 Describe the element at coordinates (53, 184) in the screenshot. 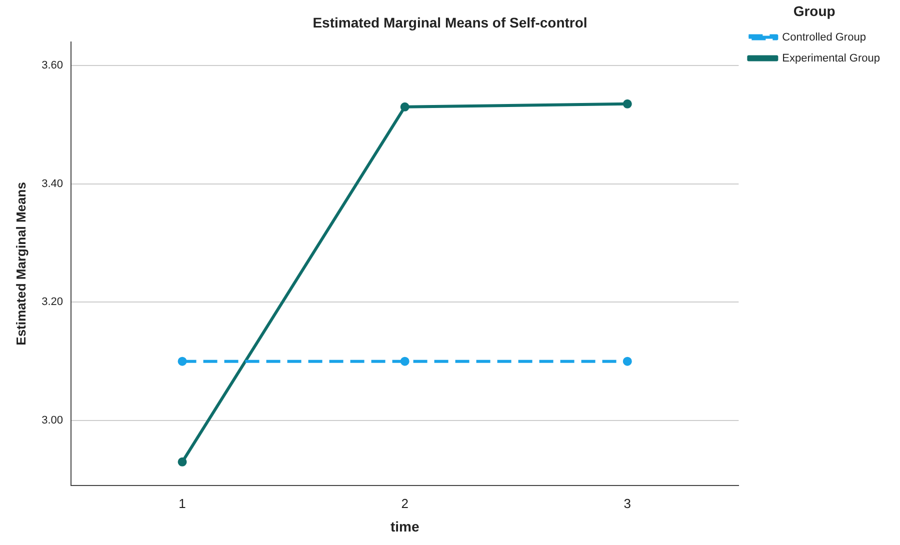

I see `y-tick-label: 3.40` at that location.